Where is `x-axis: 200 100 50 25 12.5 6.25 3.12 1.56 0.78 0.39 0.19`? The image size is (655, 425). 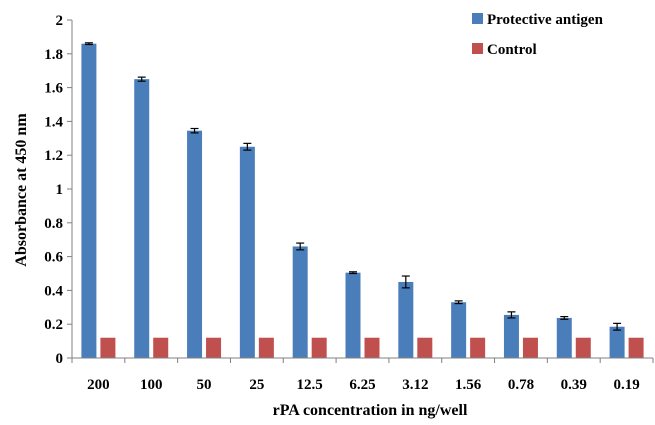 x-axis: 200 100 50 25 12.5 6.25 3.12 1.56 0.78 0.39 0.19 is located at coordinates (362, 375).